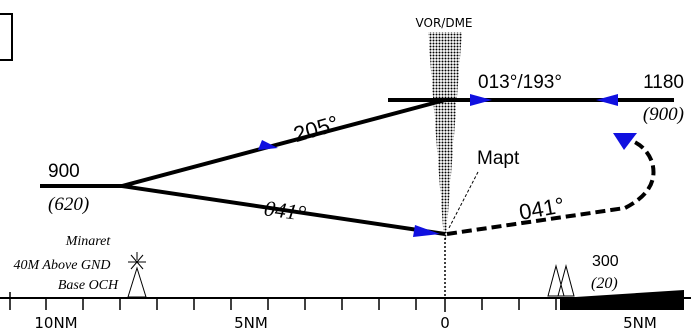 The image size is (691, 332). I want to click on scale-label-5nm-left: 5NM, so click(251, 323).